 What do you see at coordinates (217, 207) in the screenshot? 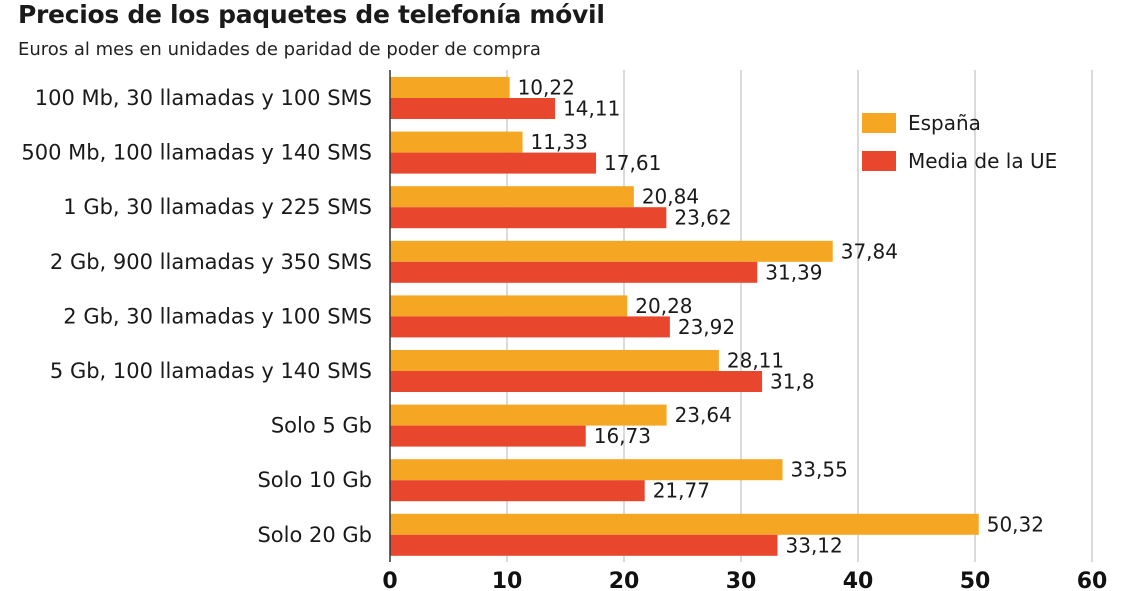
I see `category-label: 1 Gb, 30 llamadas y 225 SMS` at bounding box center [217, 207].